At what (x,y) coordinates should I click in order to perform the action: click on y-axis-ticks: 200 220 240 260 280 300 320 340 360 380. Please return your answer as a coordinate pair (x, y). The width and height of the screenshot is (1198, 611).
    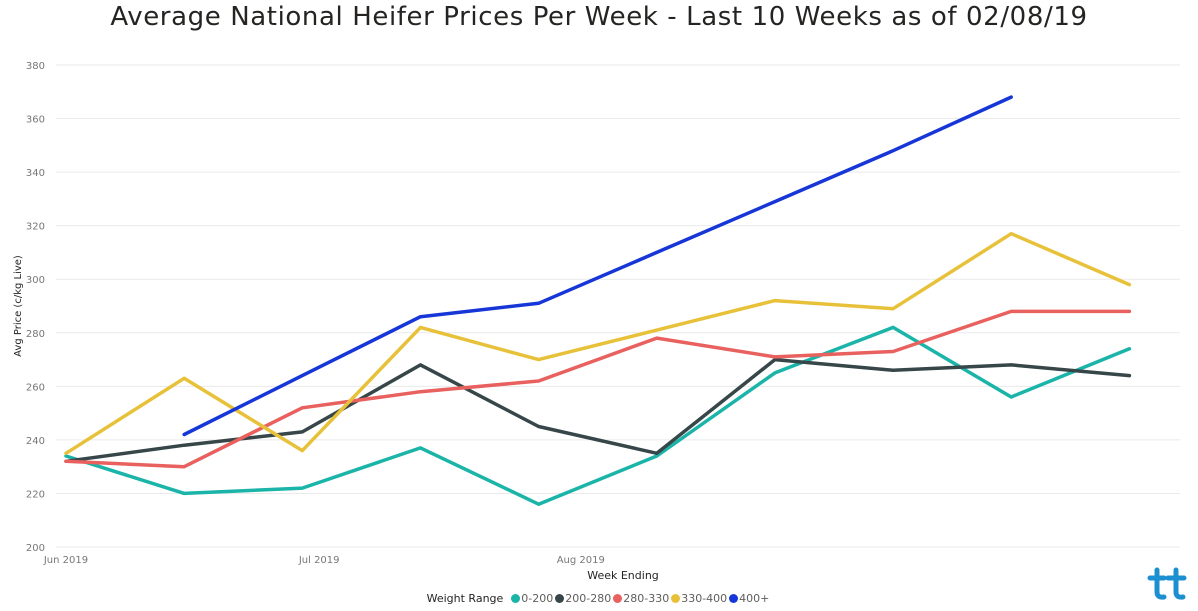
    Looking at the image, I should click on (35, 307).